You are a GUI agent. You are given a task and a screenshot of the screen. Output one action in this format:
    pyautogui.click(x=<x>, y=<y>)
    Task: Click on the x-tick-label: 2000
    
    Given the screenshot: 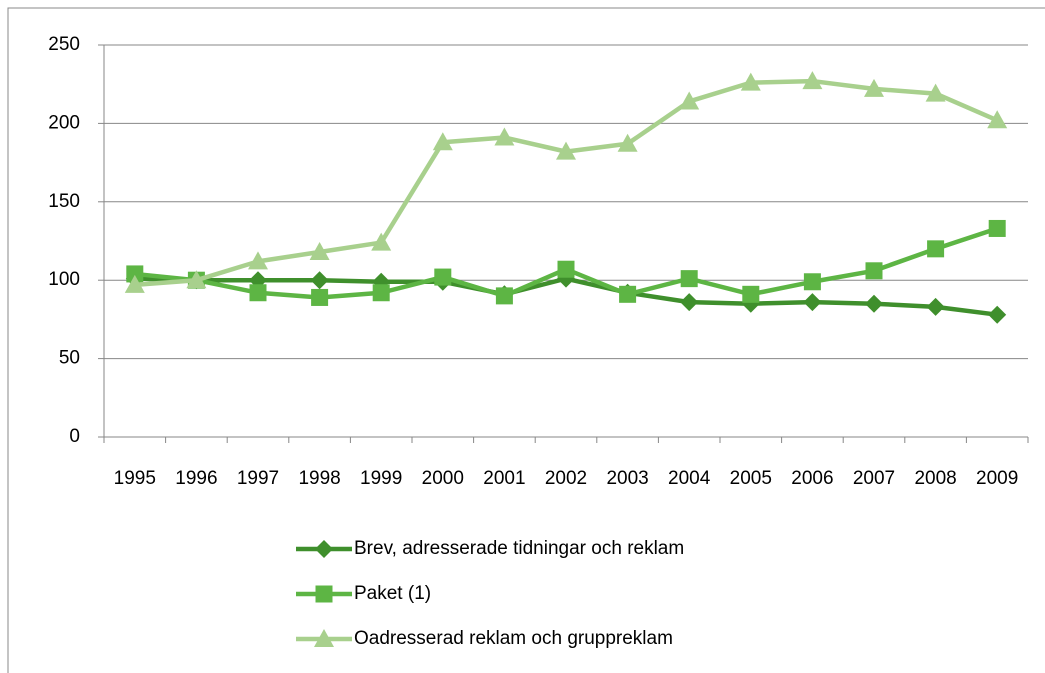 What is the action you would take?
    pyautogui.click(x=443, y=478)
    